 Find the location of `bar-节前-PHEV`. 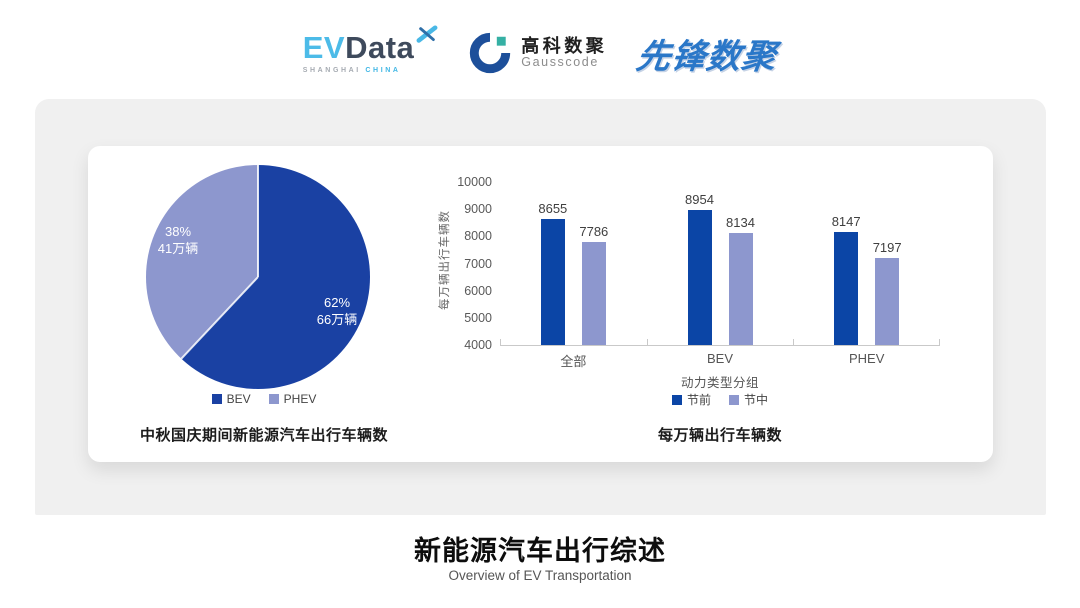

bar-节前-PHEV is located at coordinates (846, 288).